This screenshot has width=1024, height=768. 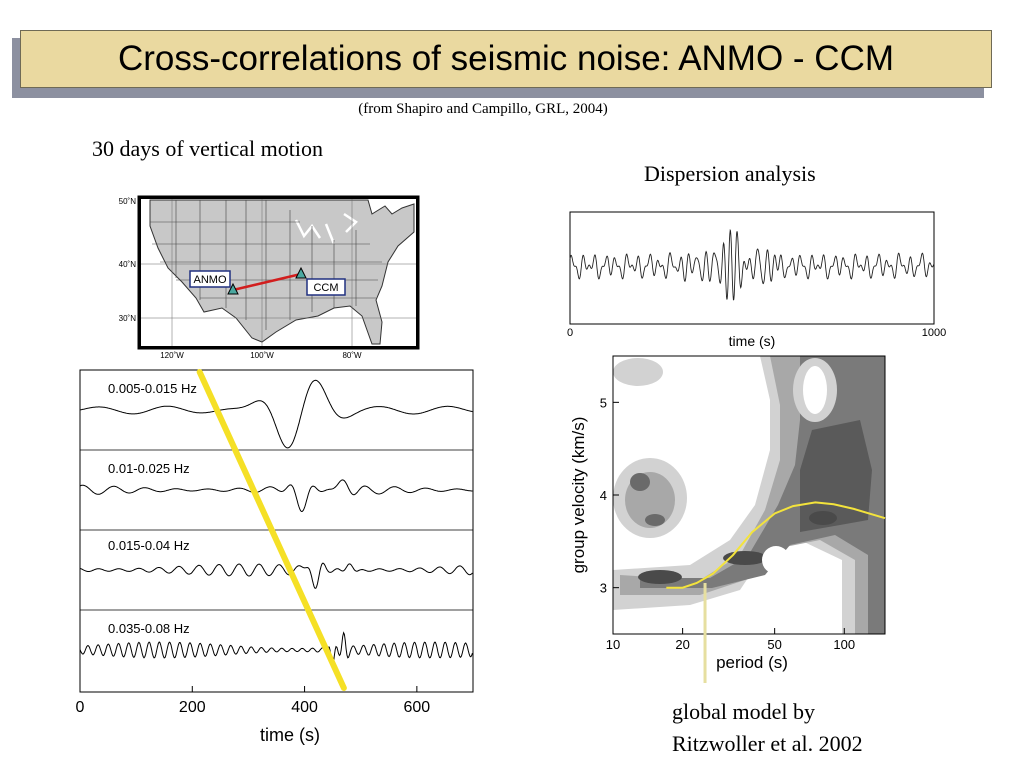 What do you see at coordinates (352, 355) in the screenshot?
I see `lon-label: 80˚W` at bounding box center [352, 355].